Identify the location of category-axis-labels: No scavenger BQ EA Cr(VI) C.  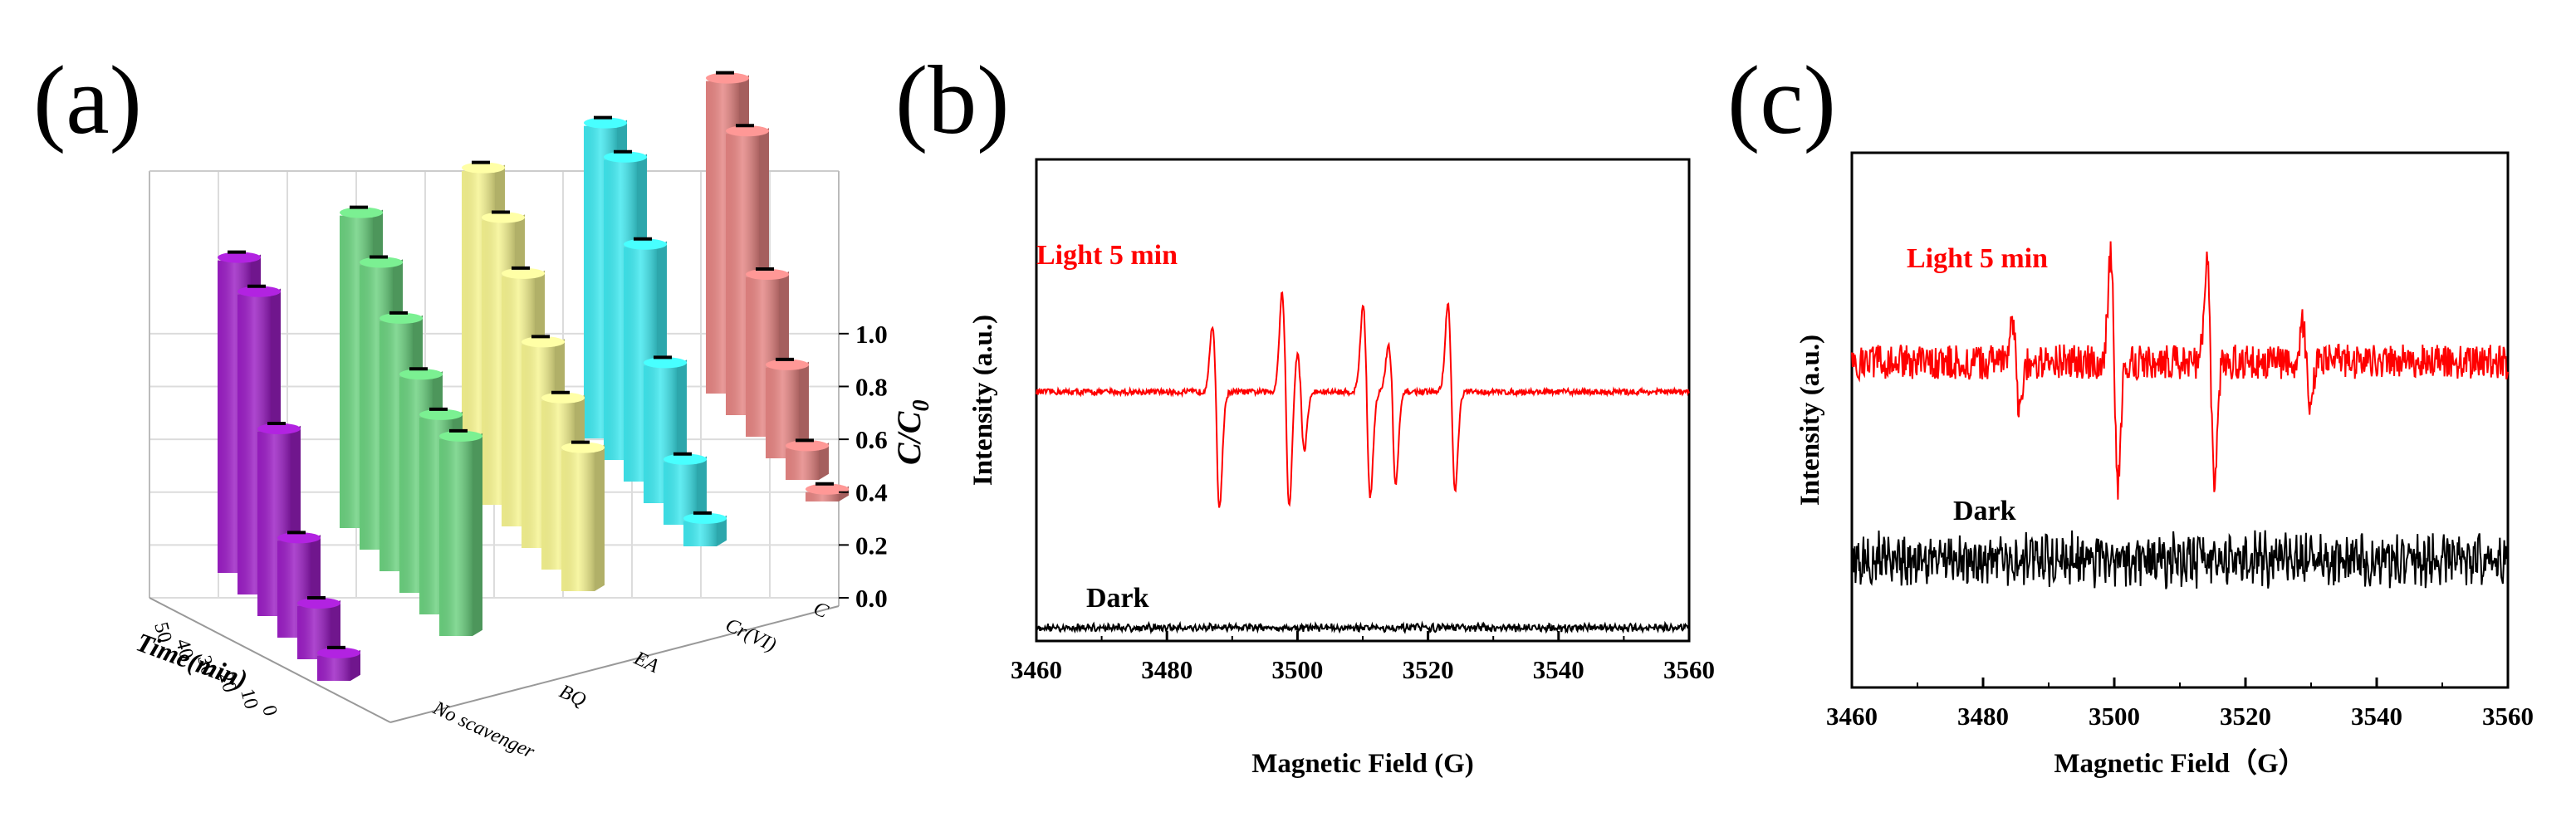
(631, 680).